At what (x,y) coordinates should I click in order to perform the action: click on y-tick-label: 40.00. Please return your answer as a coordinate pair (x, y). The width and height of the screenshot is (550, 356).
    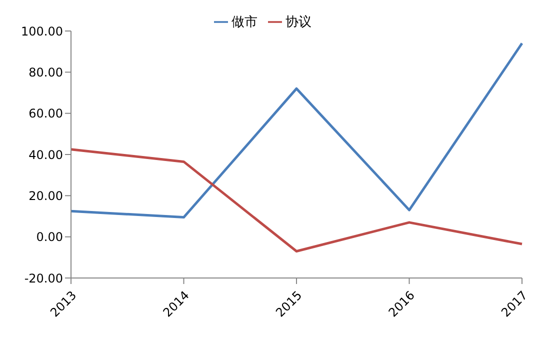
    Looking at the image, I should click on (45, 155).